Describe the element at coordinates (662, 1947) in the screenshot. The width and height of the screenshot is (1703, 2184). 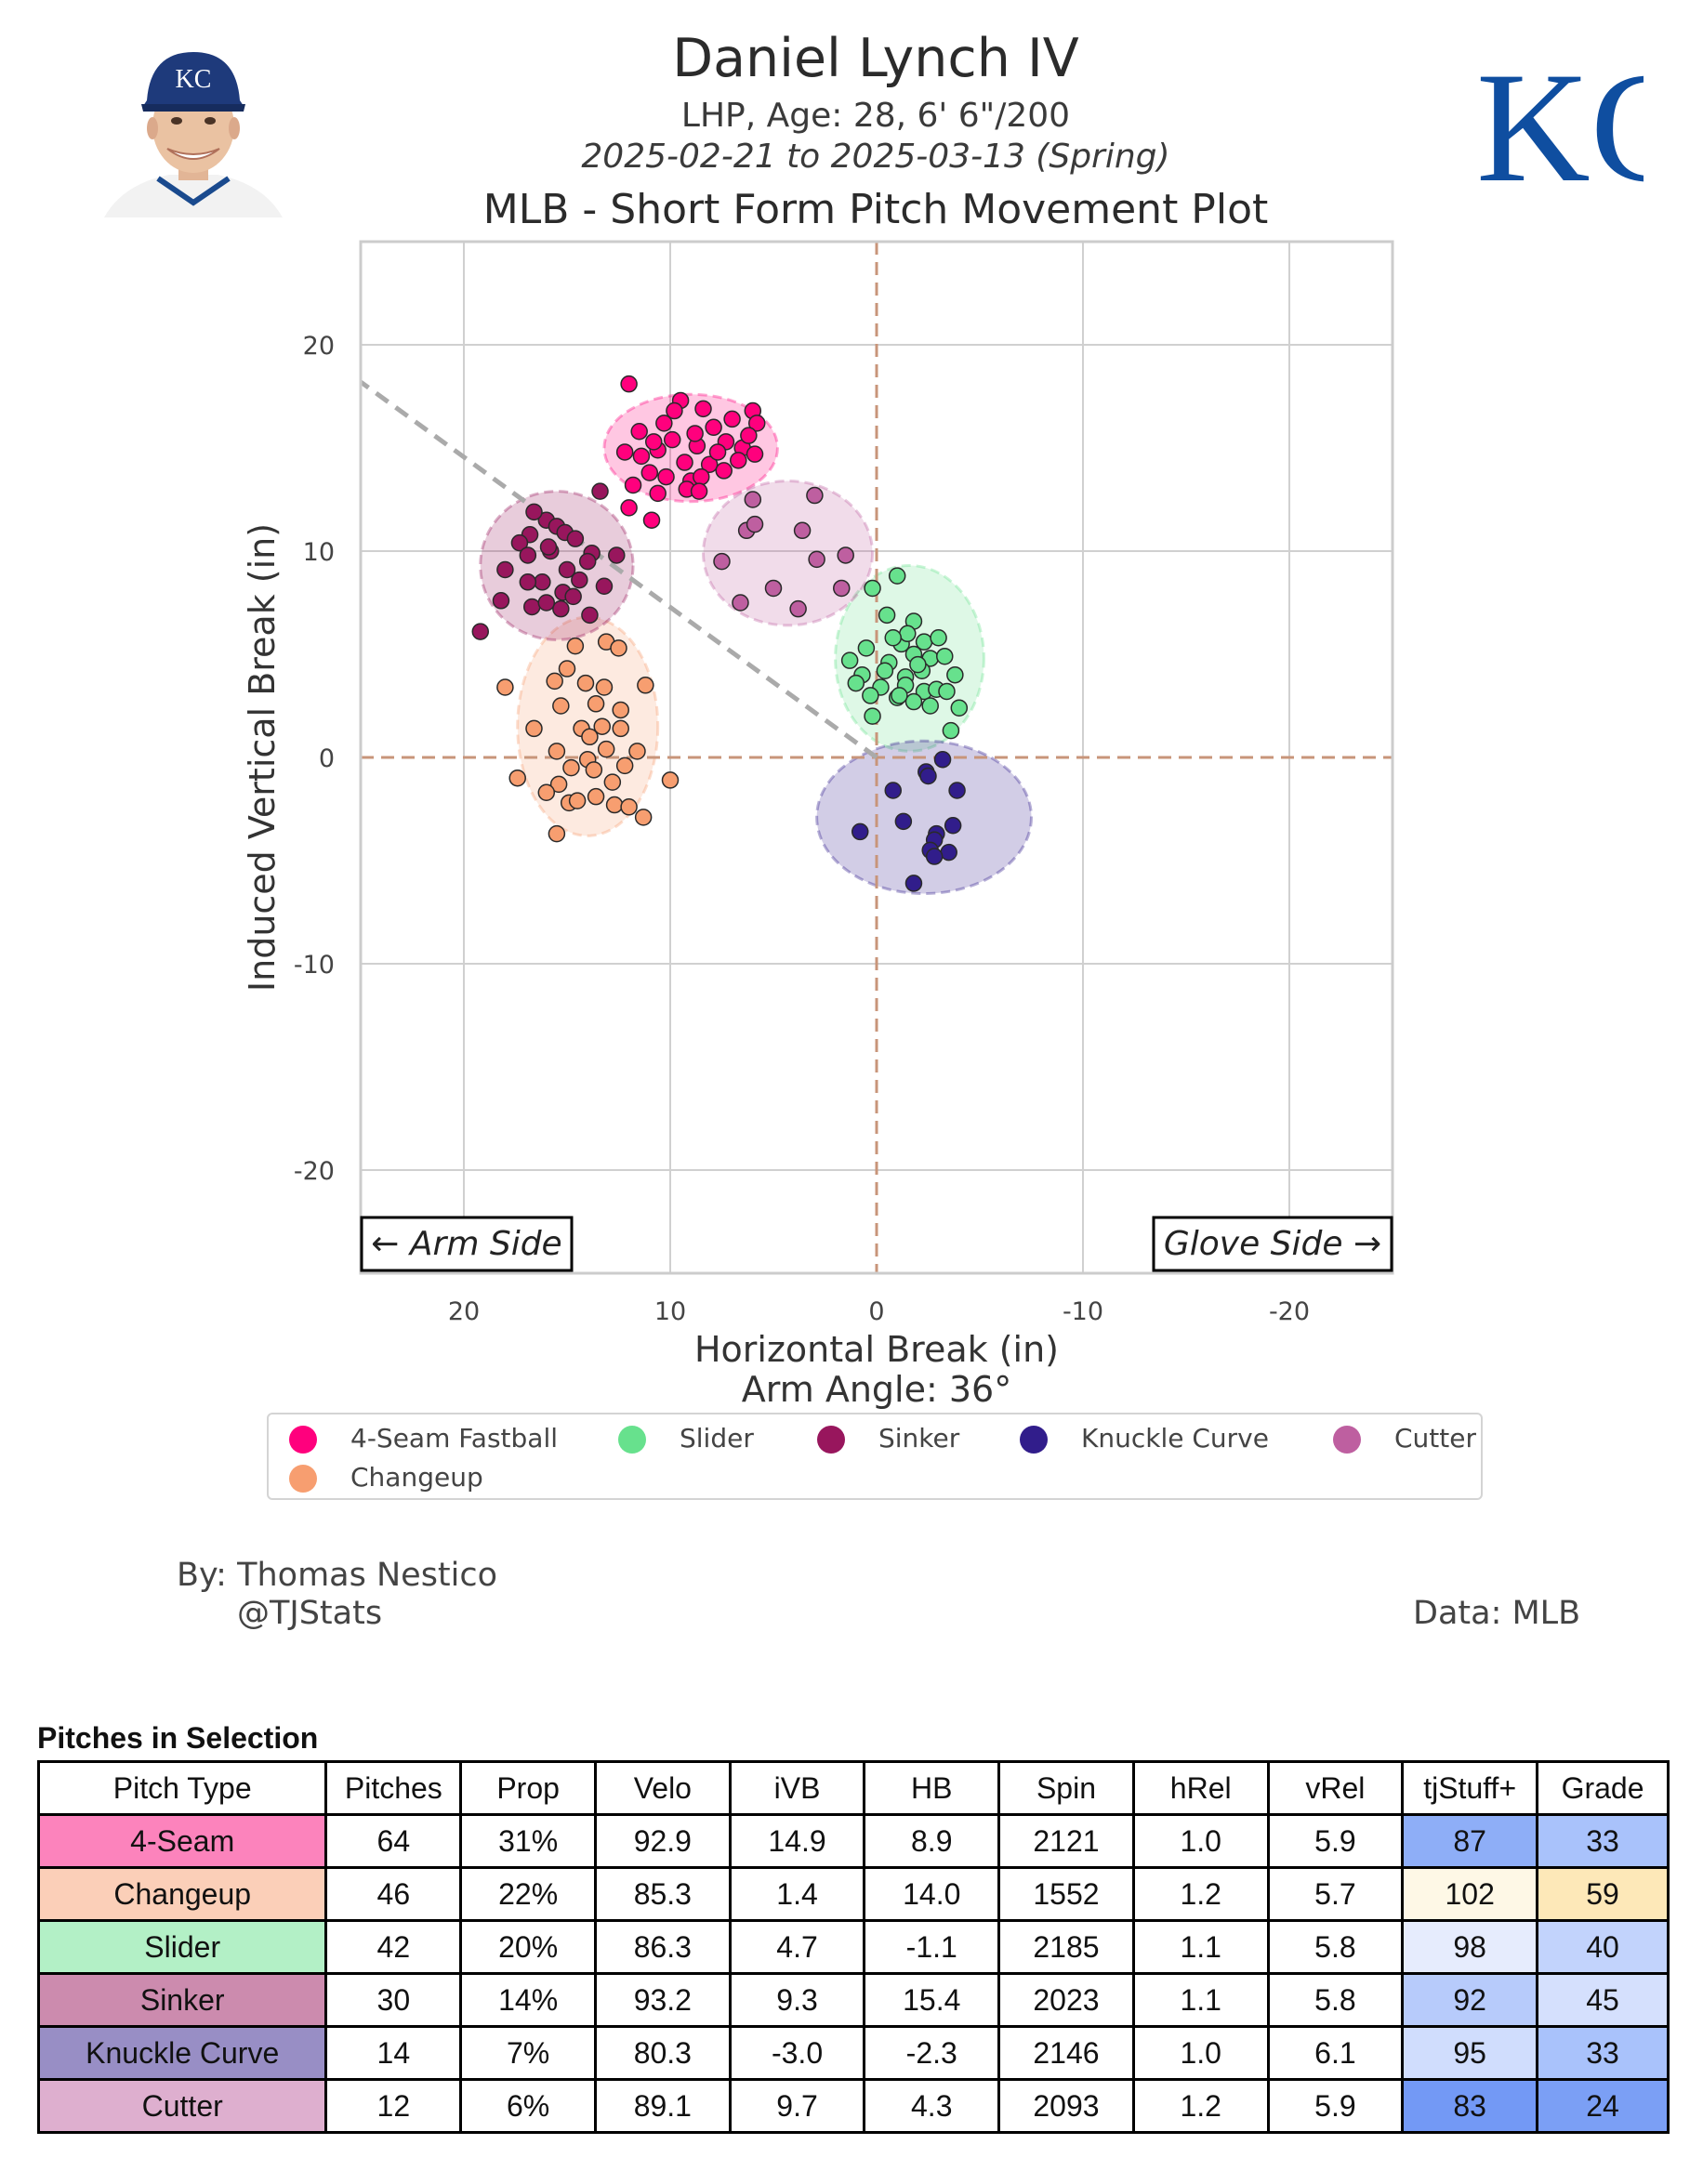
I see `table-cell: 86.3` at that location.